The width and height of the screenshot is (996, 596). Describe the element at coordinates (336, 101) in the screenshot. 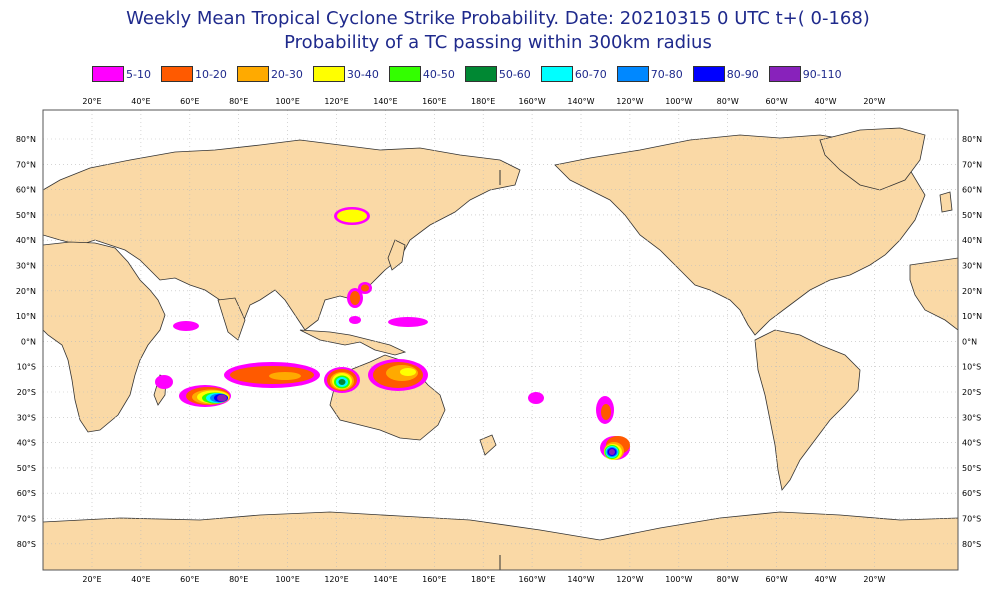

I see `lon-label-top: 120°E` at that location.